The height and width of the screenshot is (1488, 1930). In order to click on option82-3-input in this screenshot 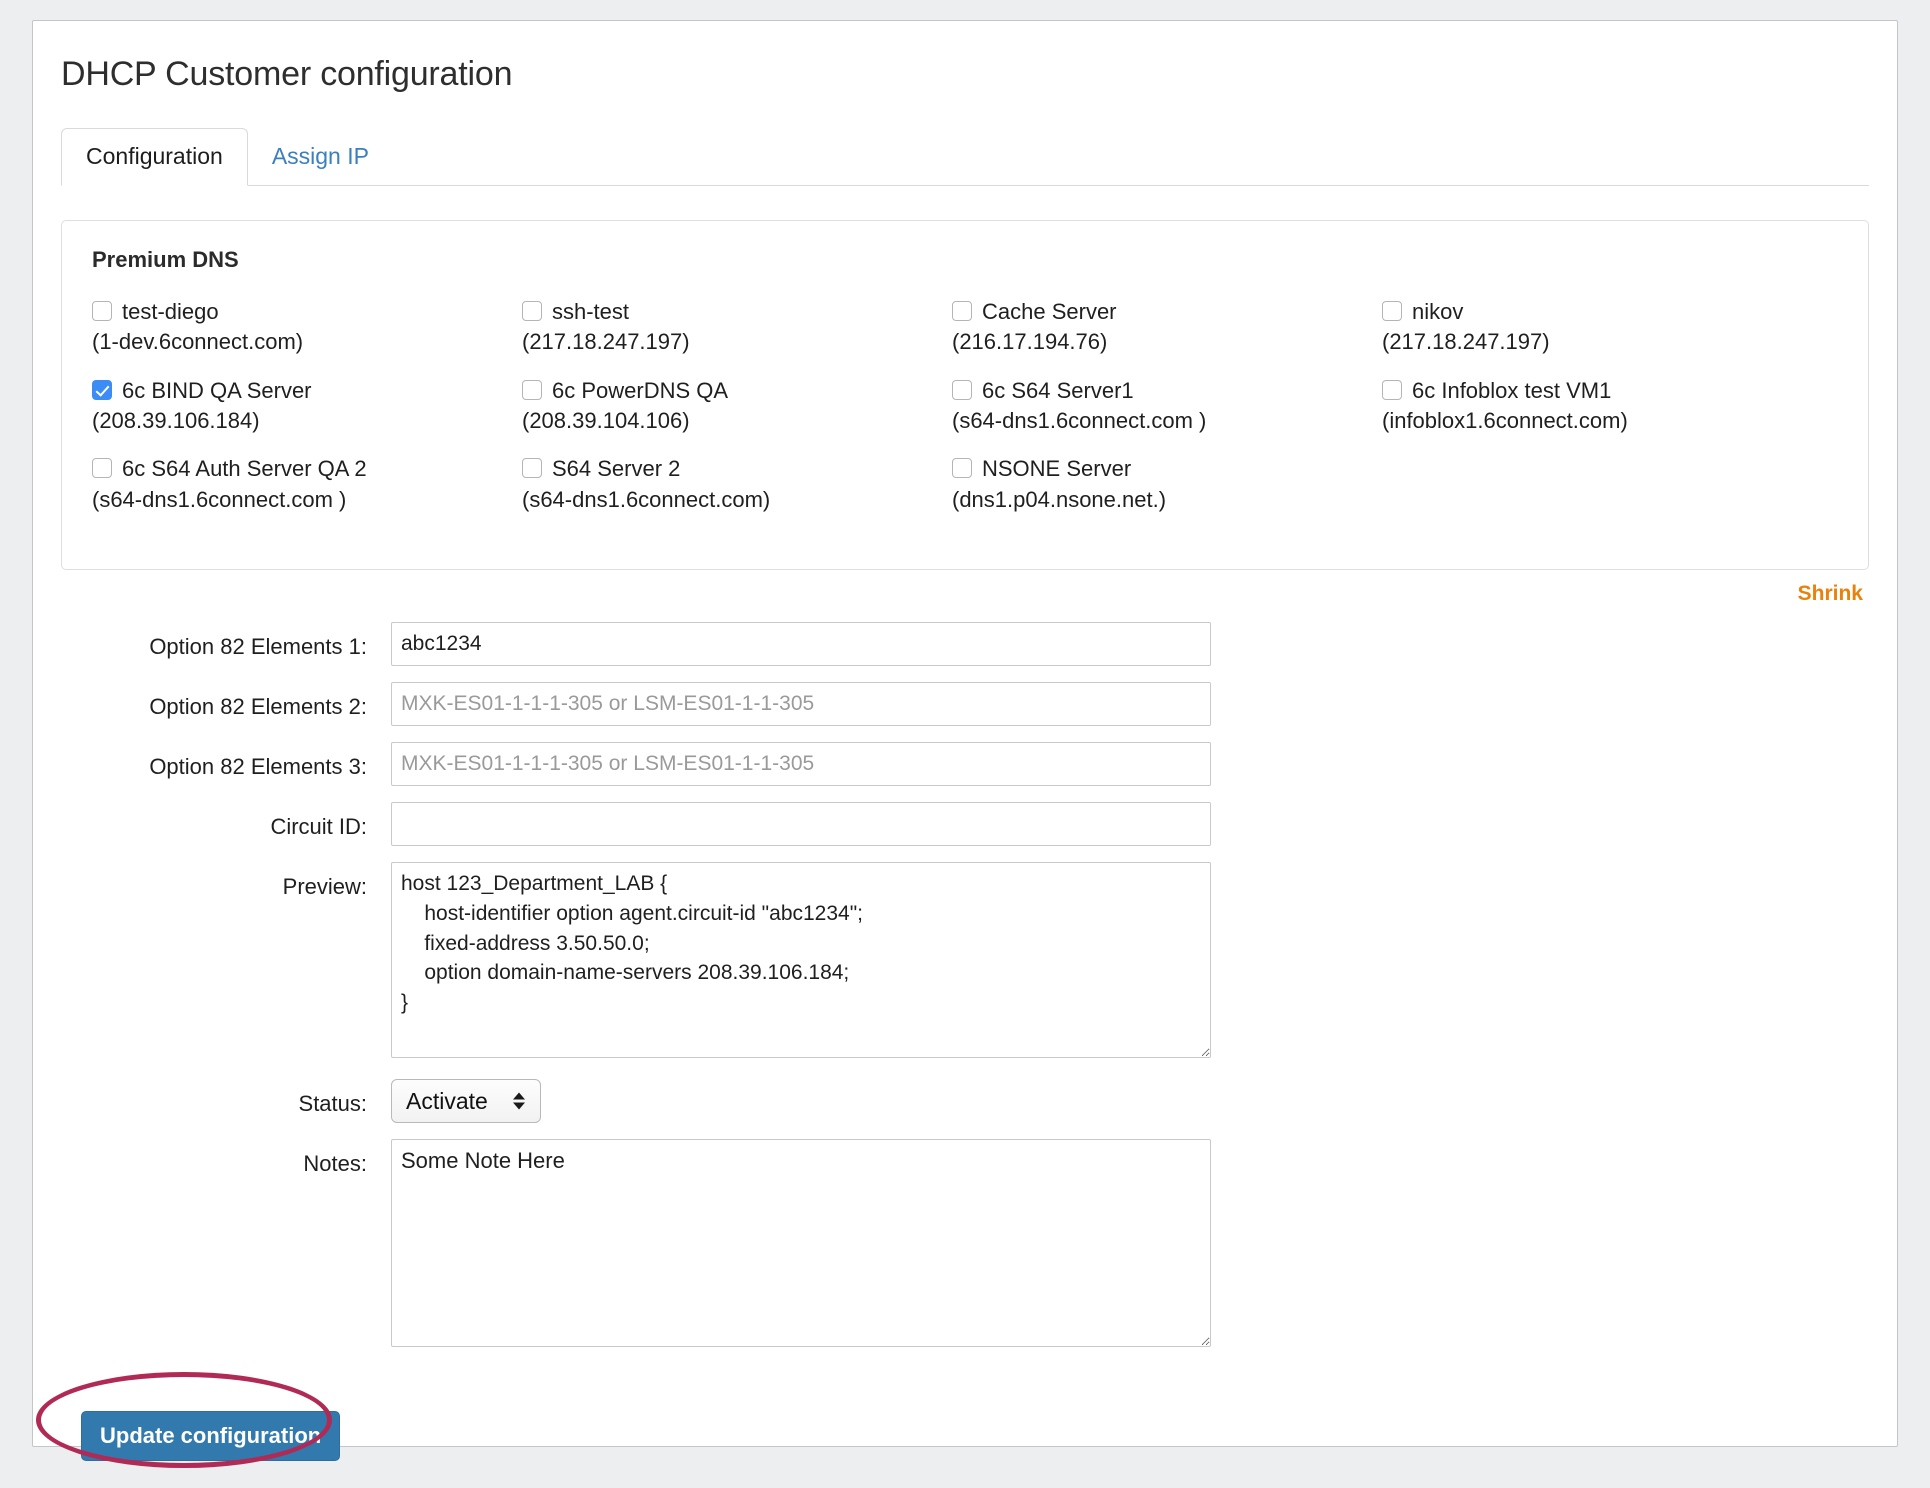, I will do `click(801, 764)`.